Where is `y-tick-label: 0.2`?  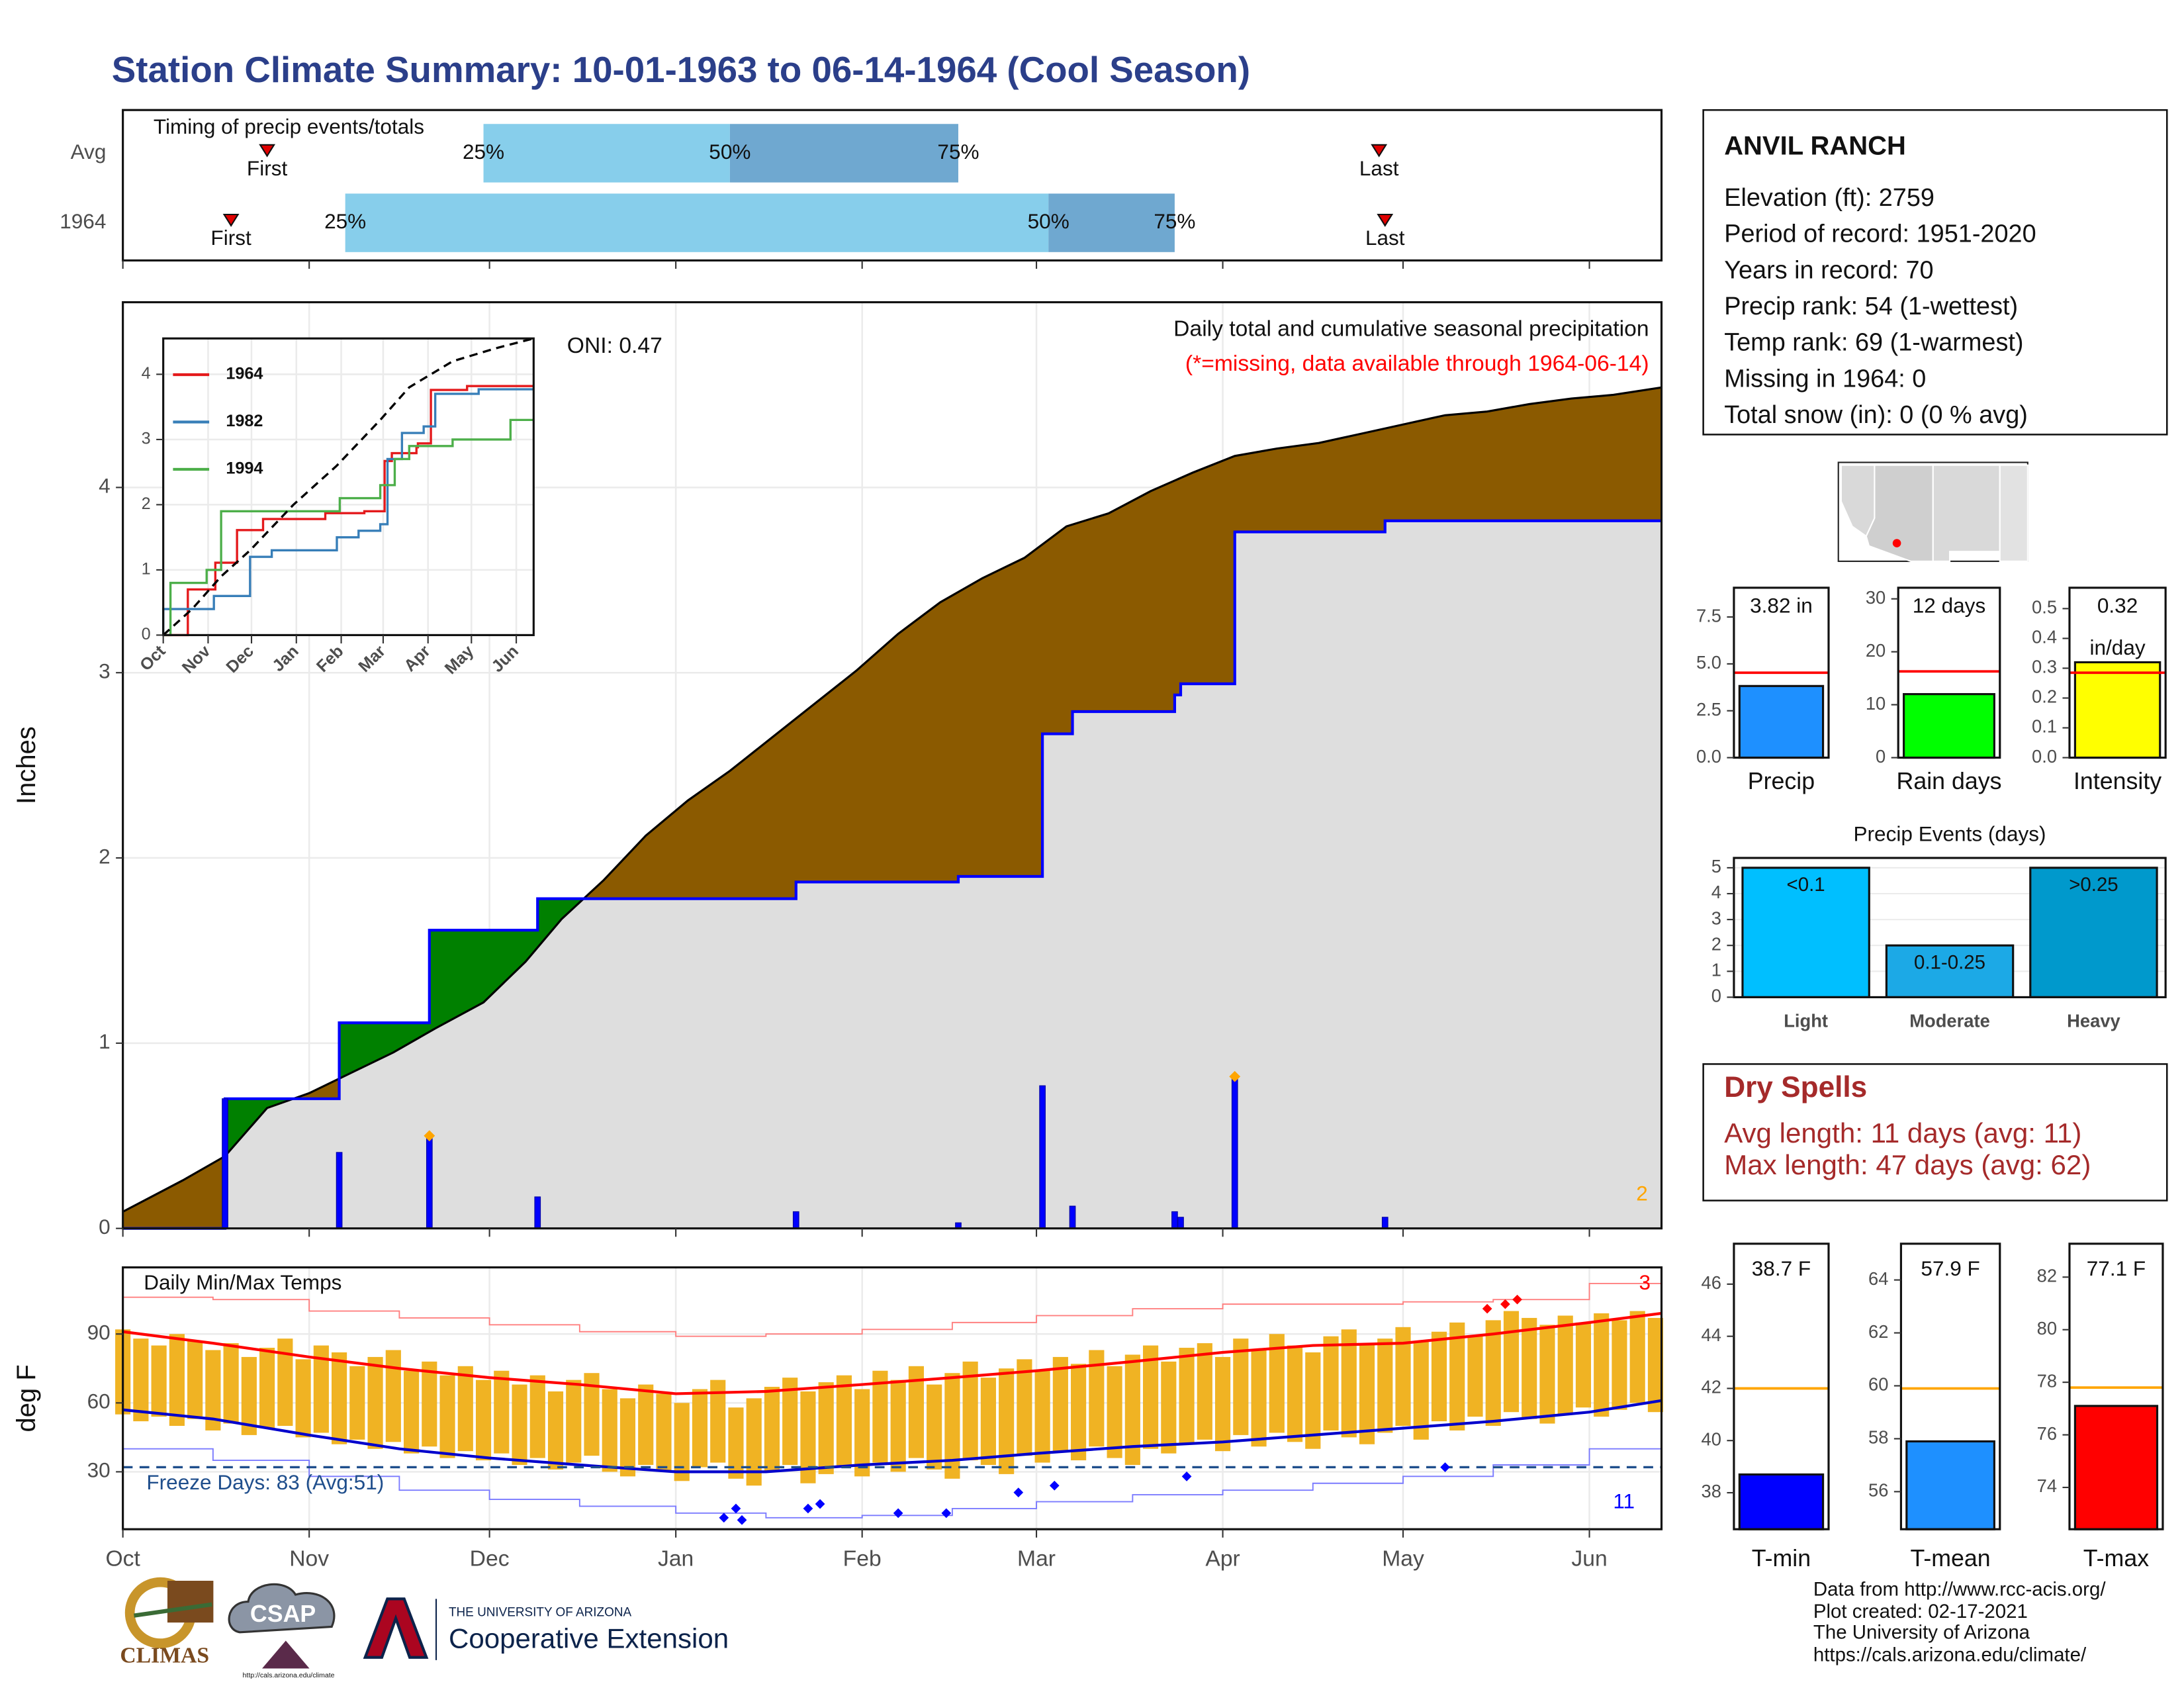 y-tick-label: 0.2 is located at coordinates (2045, 696).